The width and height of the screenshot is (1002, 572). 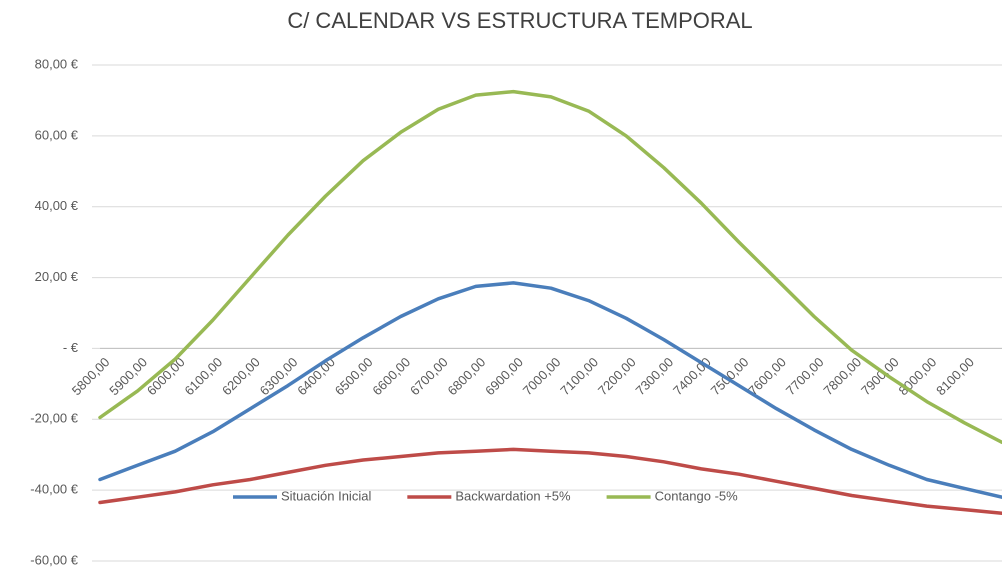 I want to click on x-tick-label: 8100,00, so click(x=955, y=376).